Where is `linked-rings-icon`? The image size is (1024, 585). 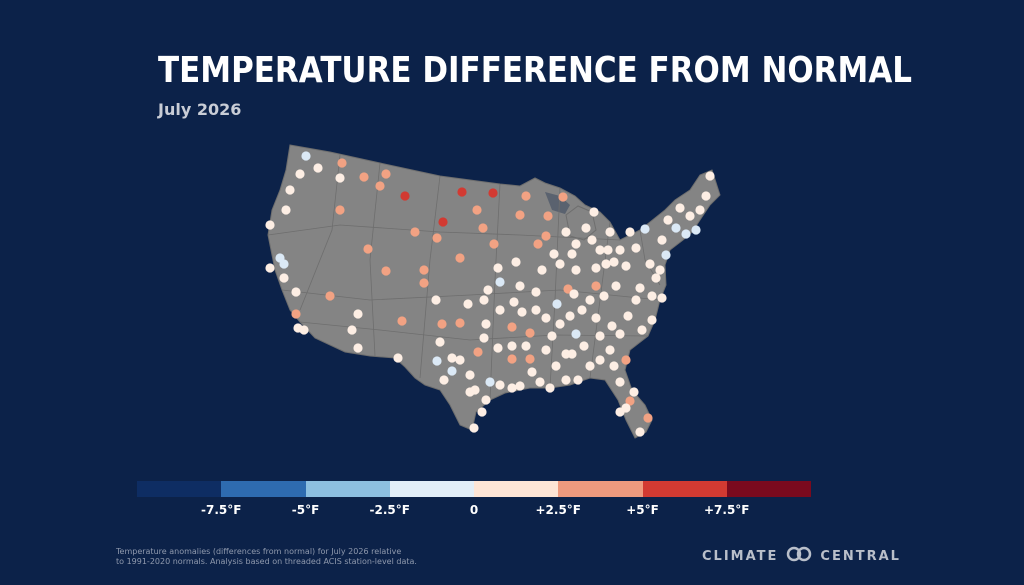
linked-rings-icon is located at coordinates (799, 556).